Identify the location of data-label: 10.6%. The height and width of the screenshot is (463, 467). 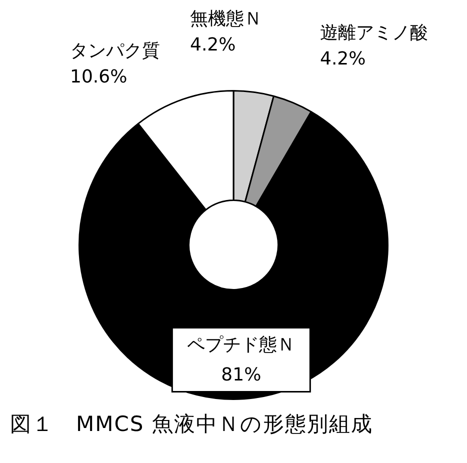
(99, 77).